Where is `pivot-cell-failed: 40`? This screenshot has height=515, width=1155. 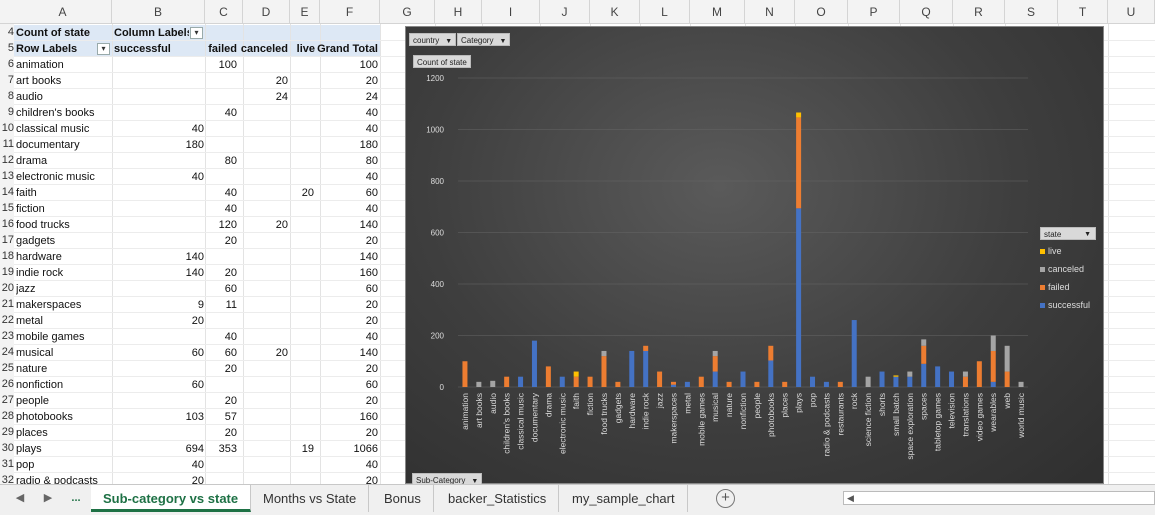 pivot-cell-failed: 40 is located at coordinates (230, 337).